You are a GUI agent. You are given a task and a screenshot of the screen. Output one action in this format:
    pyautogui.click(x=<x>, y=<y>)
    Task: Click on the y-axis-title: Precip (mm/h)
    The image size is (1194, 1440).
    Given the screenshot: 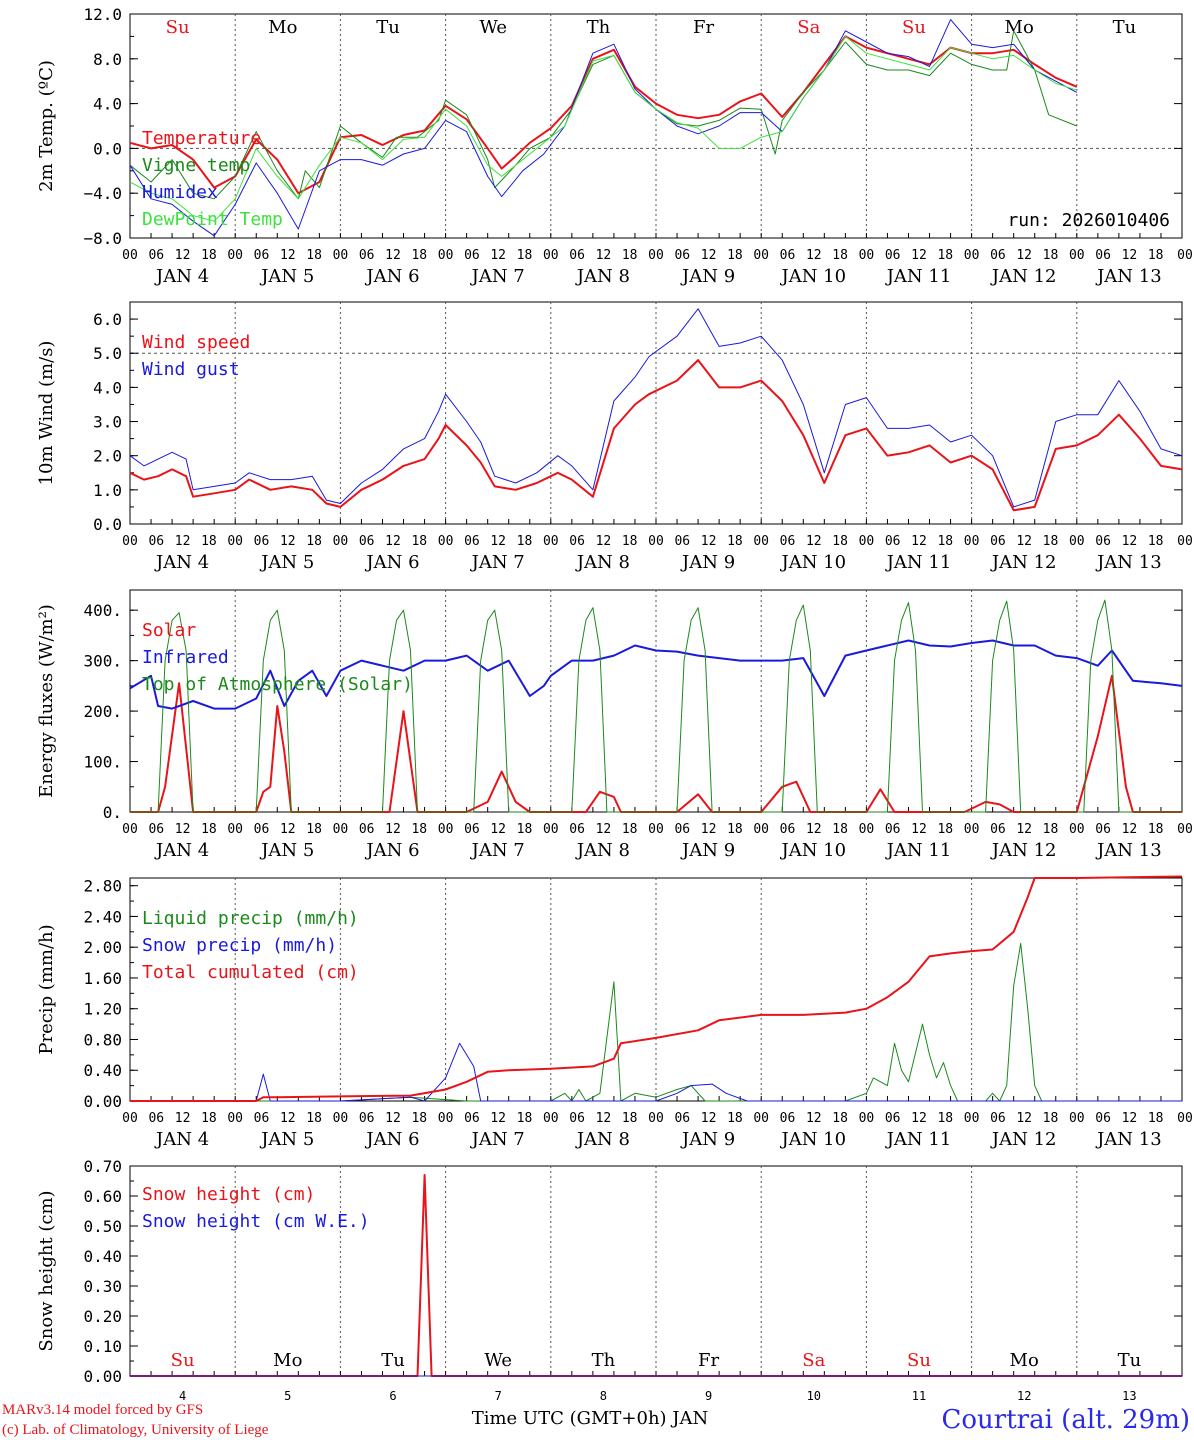 What is the action you would take?
    pyautogui.click(x=46, y=989)
    